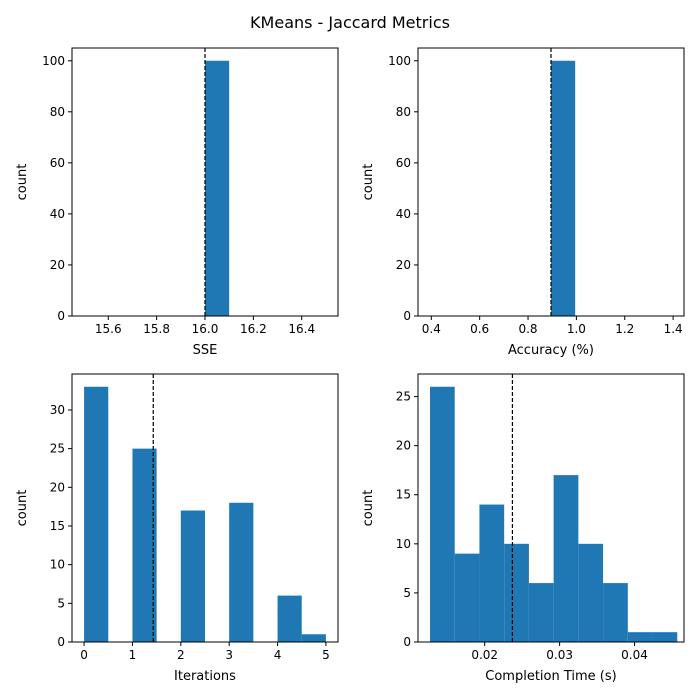  I want to click on x-tick-label: 0.04, so click(634, 655).